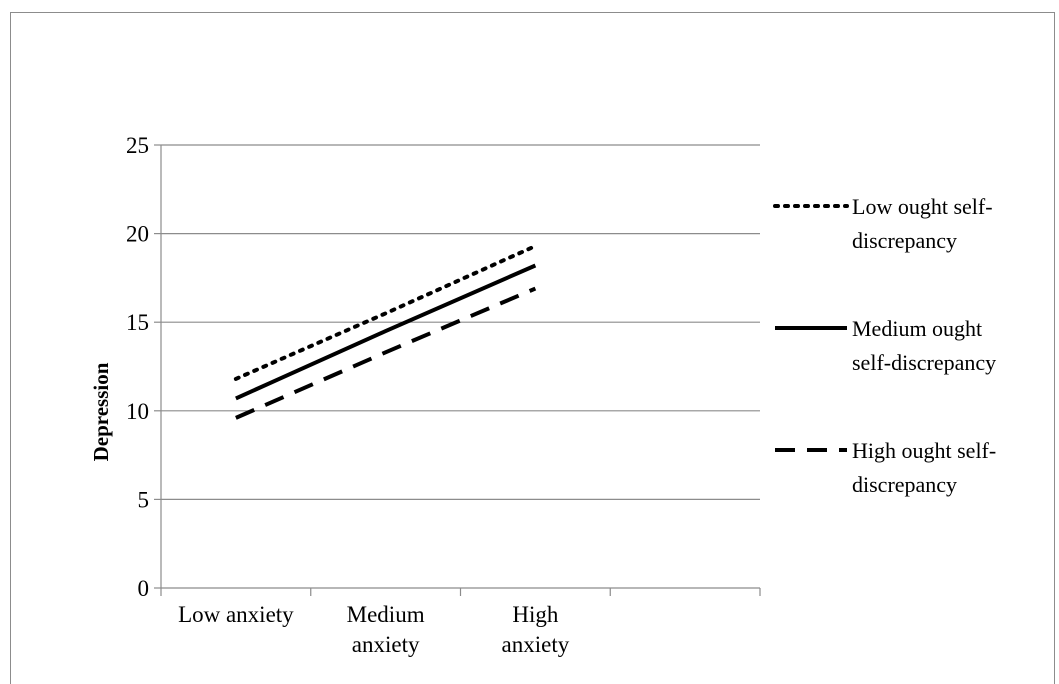 This screenshot has height=684, width=1059. What do you see at coordinates (536, 644) in the screenshot?
I see `x-tick-label-2-1: anxiety` at bounding box center [536, 644].